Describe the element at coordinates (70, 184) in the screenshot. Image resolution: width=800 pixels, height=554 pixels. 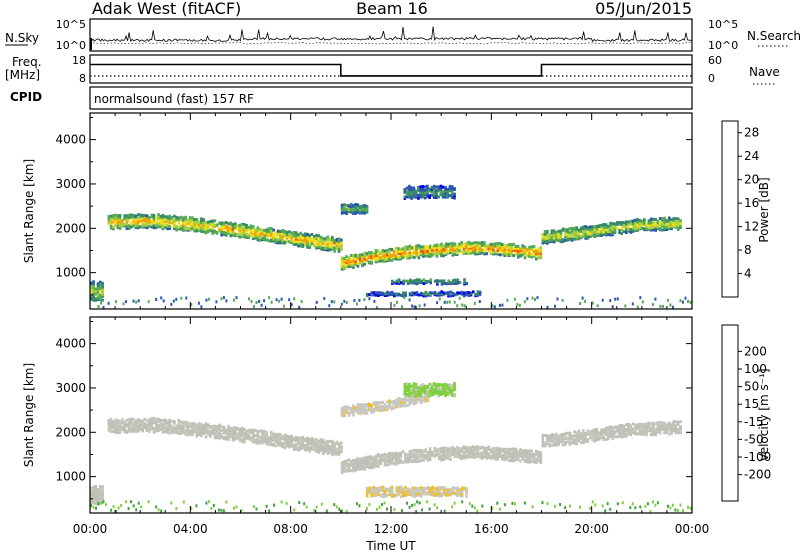
I see `y-tick-label: 3000` at that location.